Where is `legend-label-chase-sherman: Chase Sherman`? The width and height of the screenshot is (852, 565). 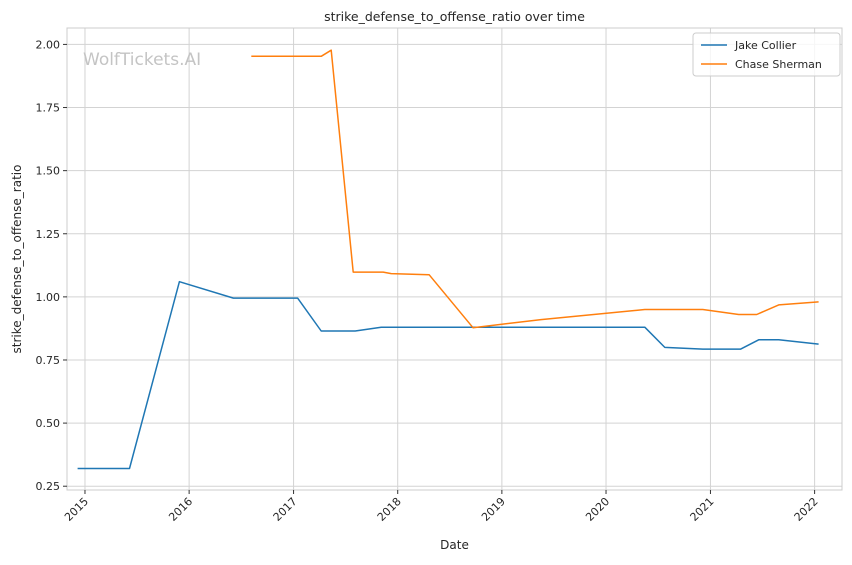 legend-label-chase-sherman: Chase Sherman is located at coordinates (778, 64).